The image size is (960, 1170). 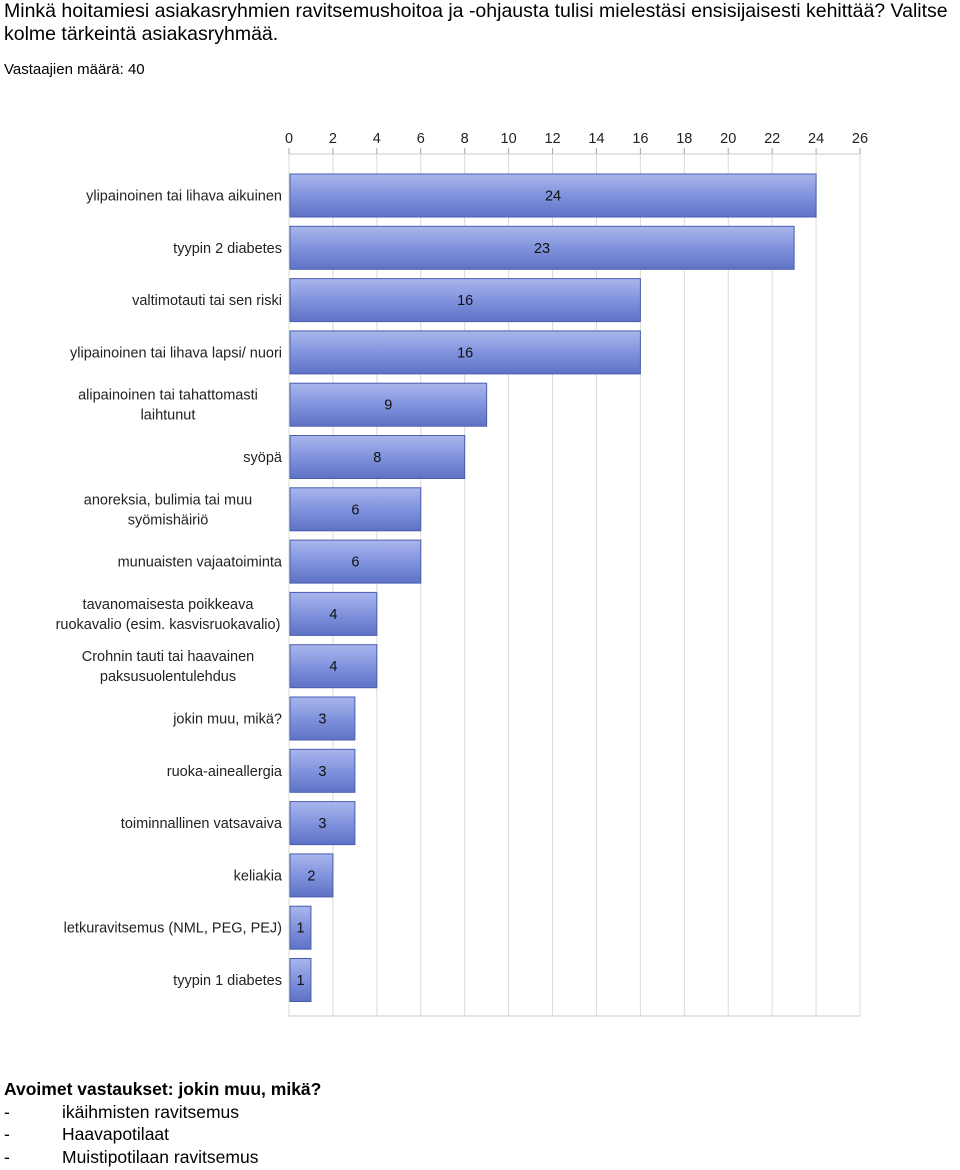 What do you see at coordinates (263, 458) in the screenshot?
I see `category-label: syöpä` at bounding box center [263, 458].